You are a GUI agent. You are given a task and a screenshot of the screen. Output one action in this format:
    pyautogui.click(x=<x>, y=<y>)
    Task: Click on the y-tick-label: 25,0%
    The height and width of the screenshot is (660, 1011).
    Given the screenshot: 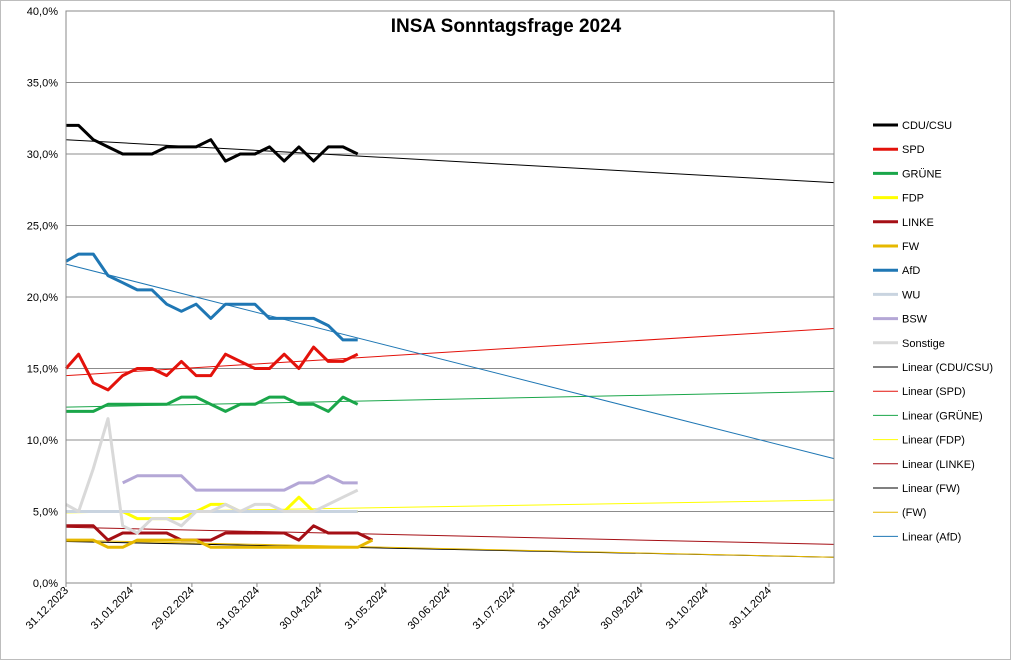 What is the action you would take?
    pyautogui.click(x=42, y=227)
    